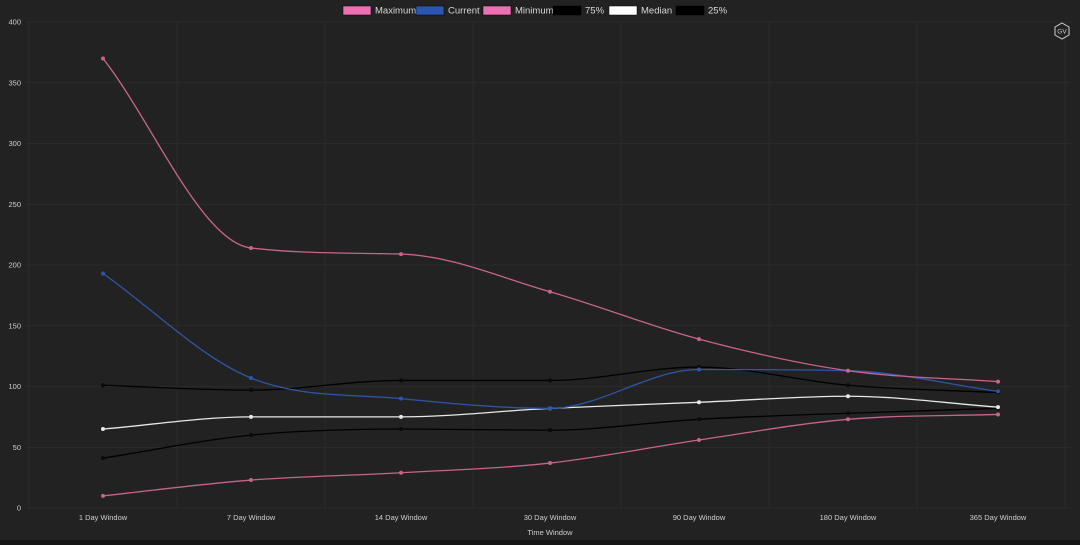  I want to click on legend-label: 75%, so click(595, 11).